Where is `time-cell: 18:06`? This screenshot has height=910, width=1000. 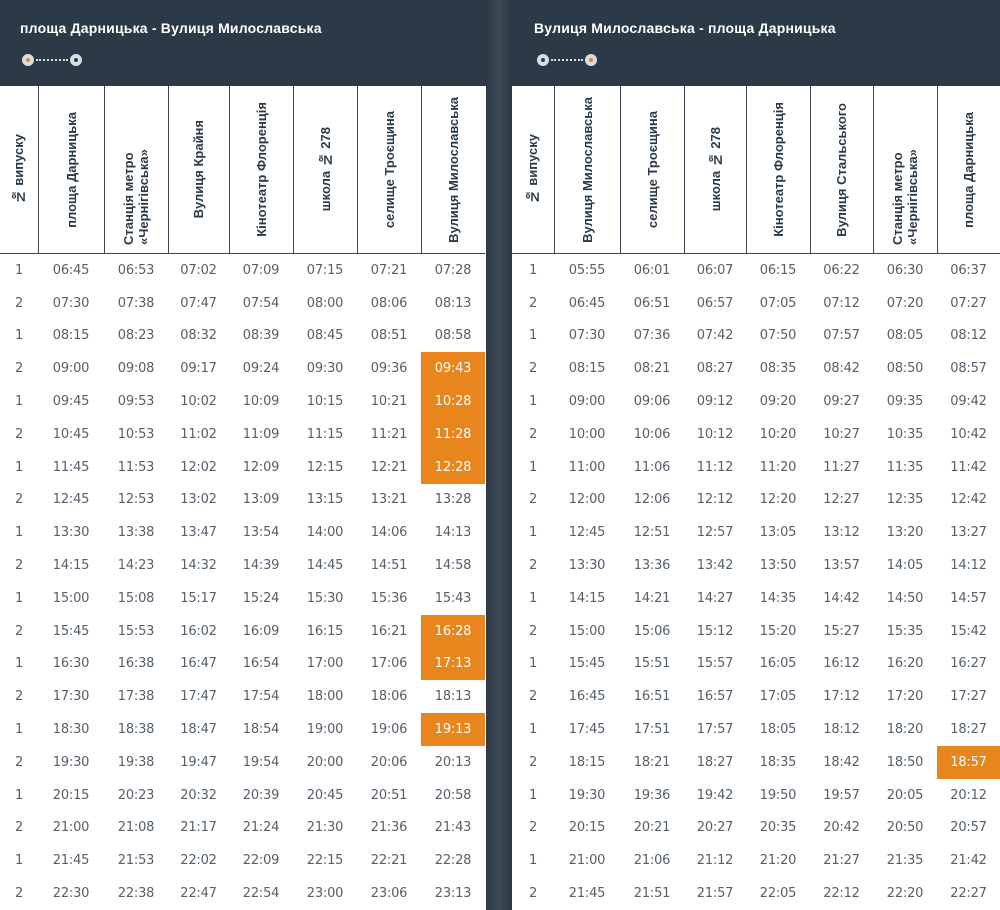 time-cell: 18:06 is located at coordinates (389, 697).